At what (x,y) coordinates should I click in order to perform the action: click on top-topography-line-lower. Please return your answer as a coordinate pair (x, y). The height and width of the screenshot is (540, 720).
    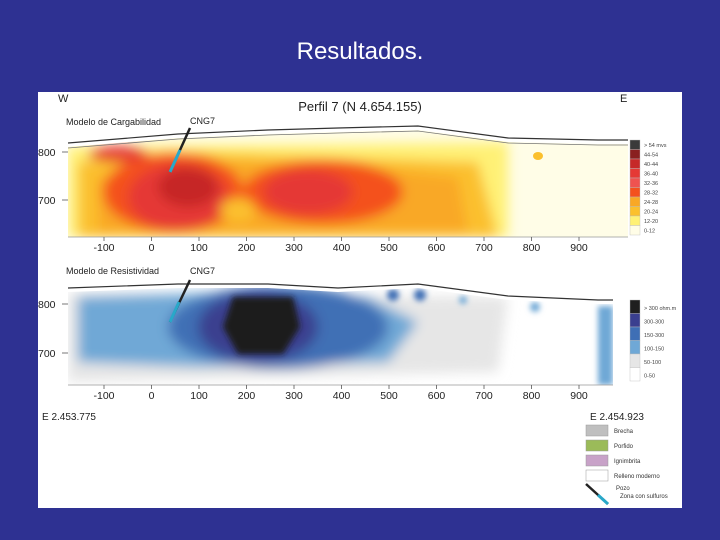
    Looking at the image, I should click on (347, 139).